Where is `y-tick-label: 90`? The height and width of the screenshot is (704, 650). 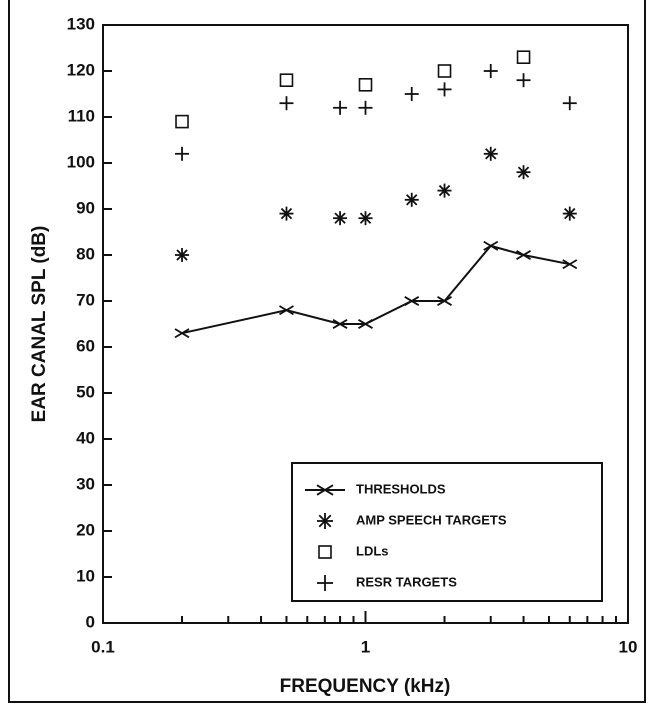 y-tick-label: 90 is located at coordinates (85, 207).